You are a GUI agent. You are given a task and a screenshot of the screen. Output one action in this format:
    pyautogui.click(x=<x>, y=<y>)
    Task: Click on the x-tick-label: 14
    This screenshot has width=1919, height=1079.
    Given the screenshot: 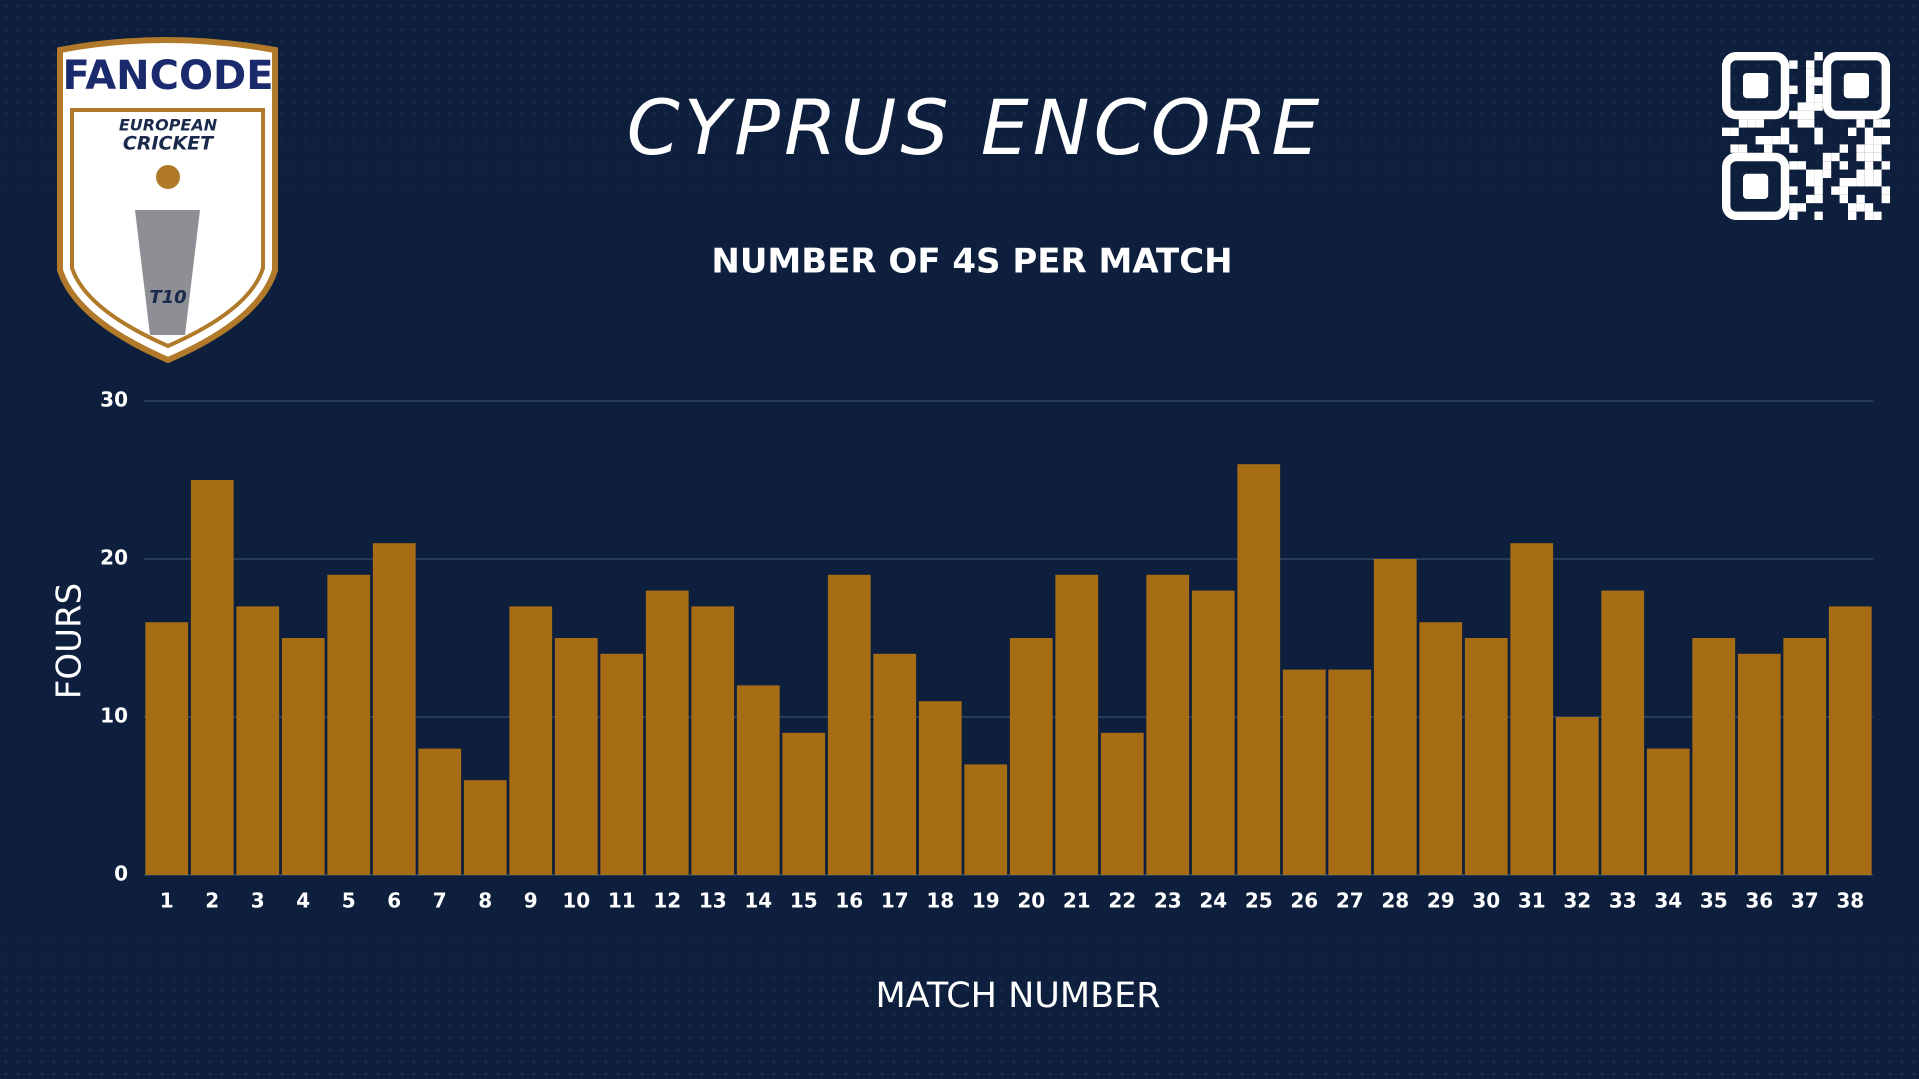 What is the action you would take?
    pyautogui.click(x=758, y=901)
    